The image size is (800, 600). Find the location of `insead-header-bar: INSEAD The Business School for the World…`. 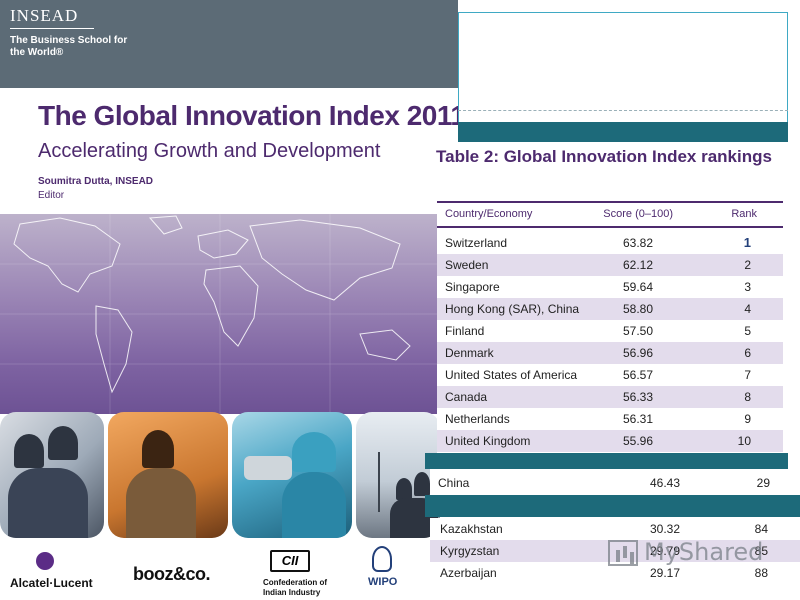

insead-header-bar: INSEAD The Business School for the World… is located at coordinates (229, 44).